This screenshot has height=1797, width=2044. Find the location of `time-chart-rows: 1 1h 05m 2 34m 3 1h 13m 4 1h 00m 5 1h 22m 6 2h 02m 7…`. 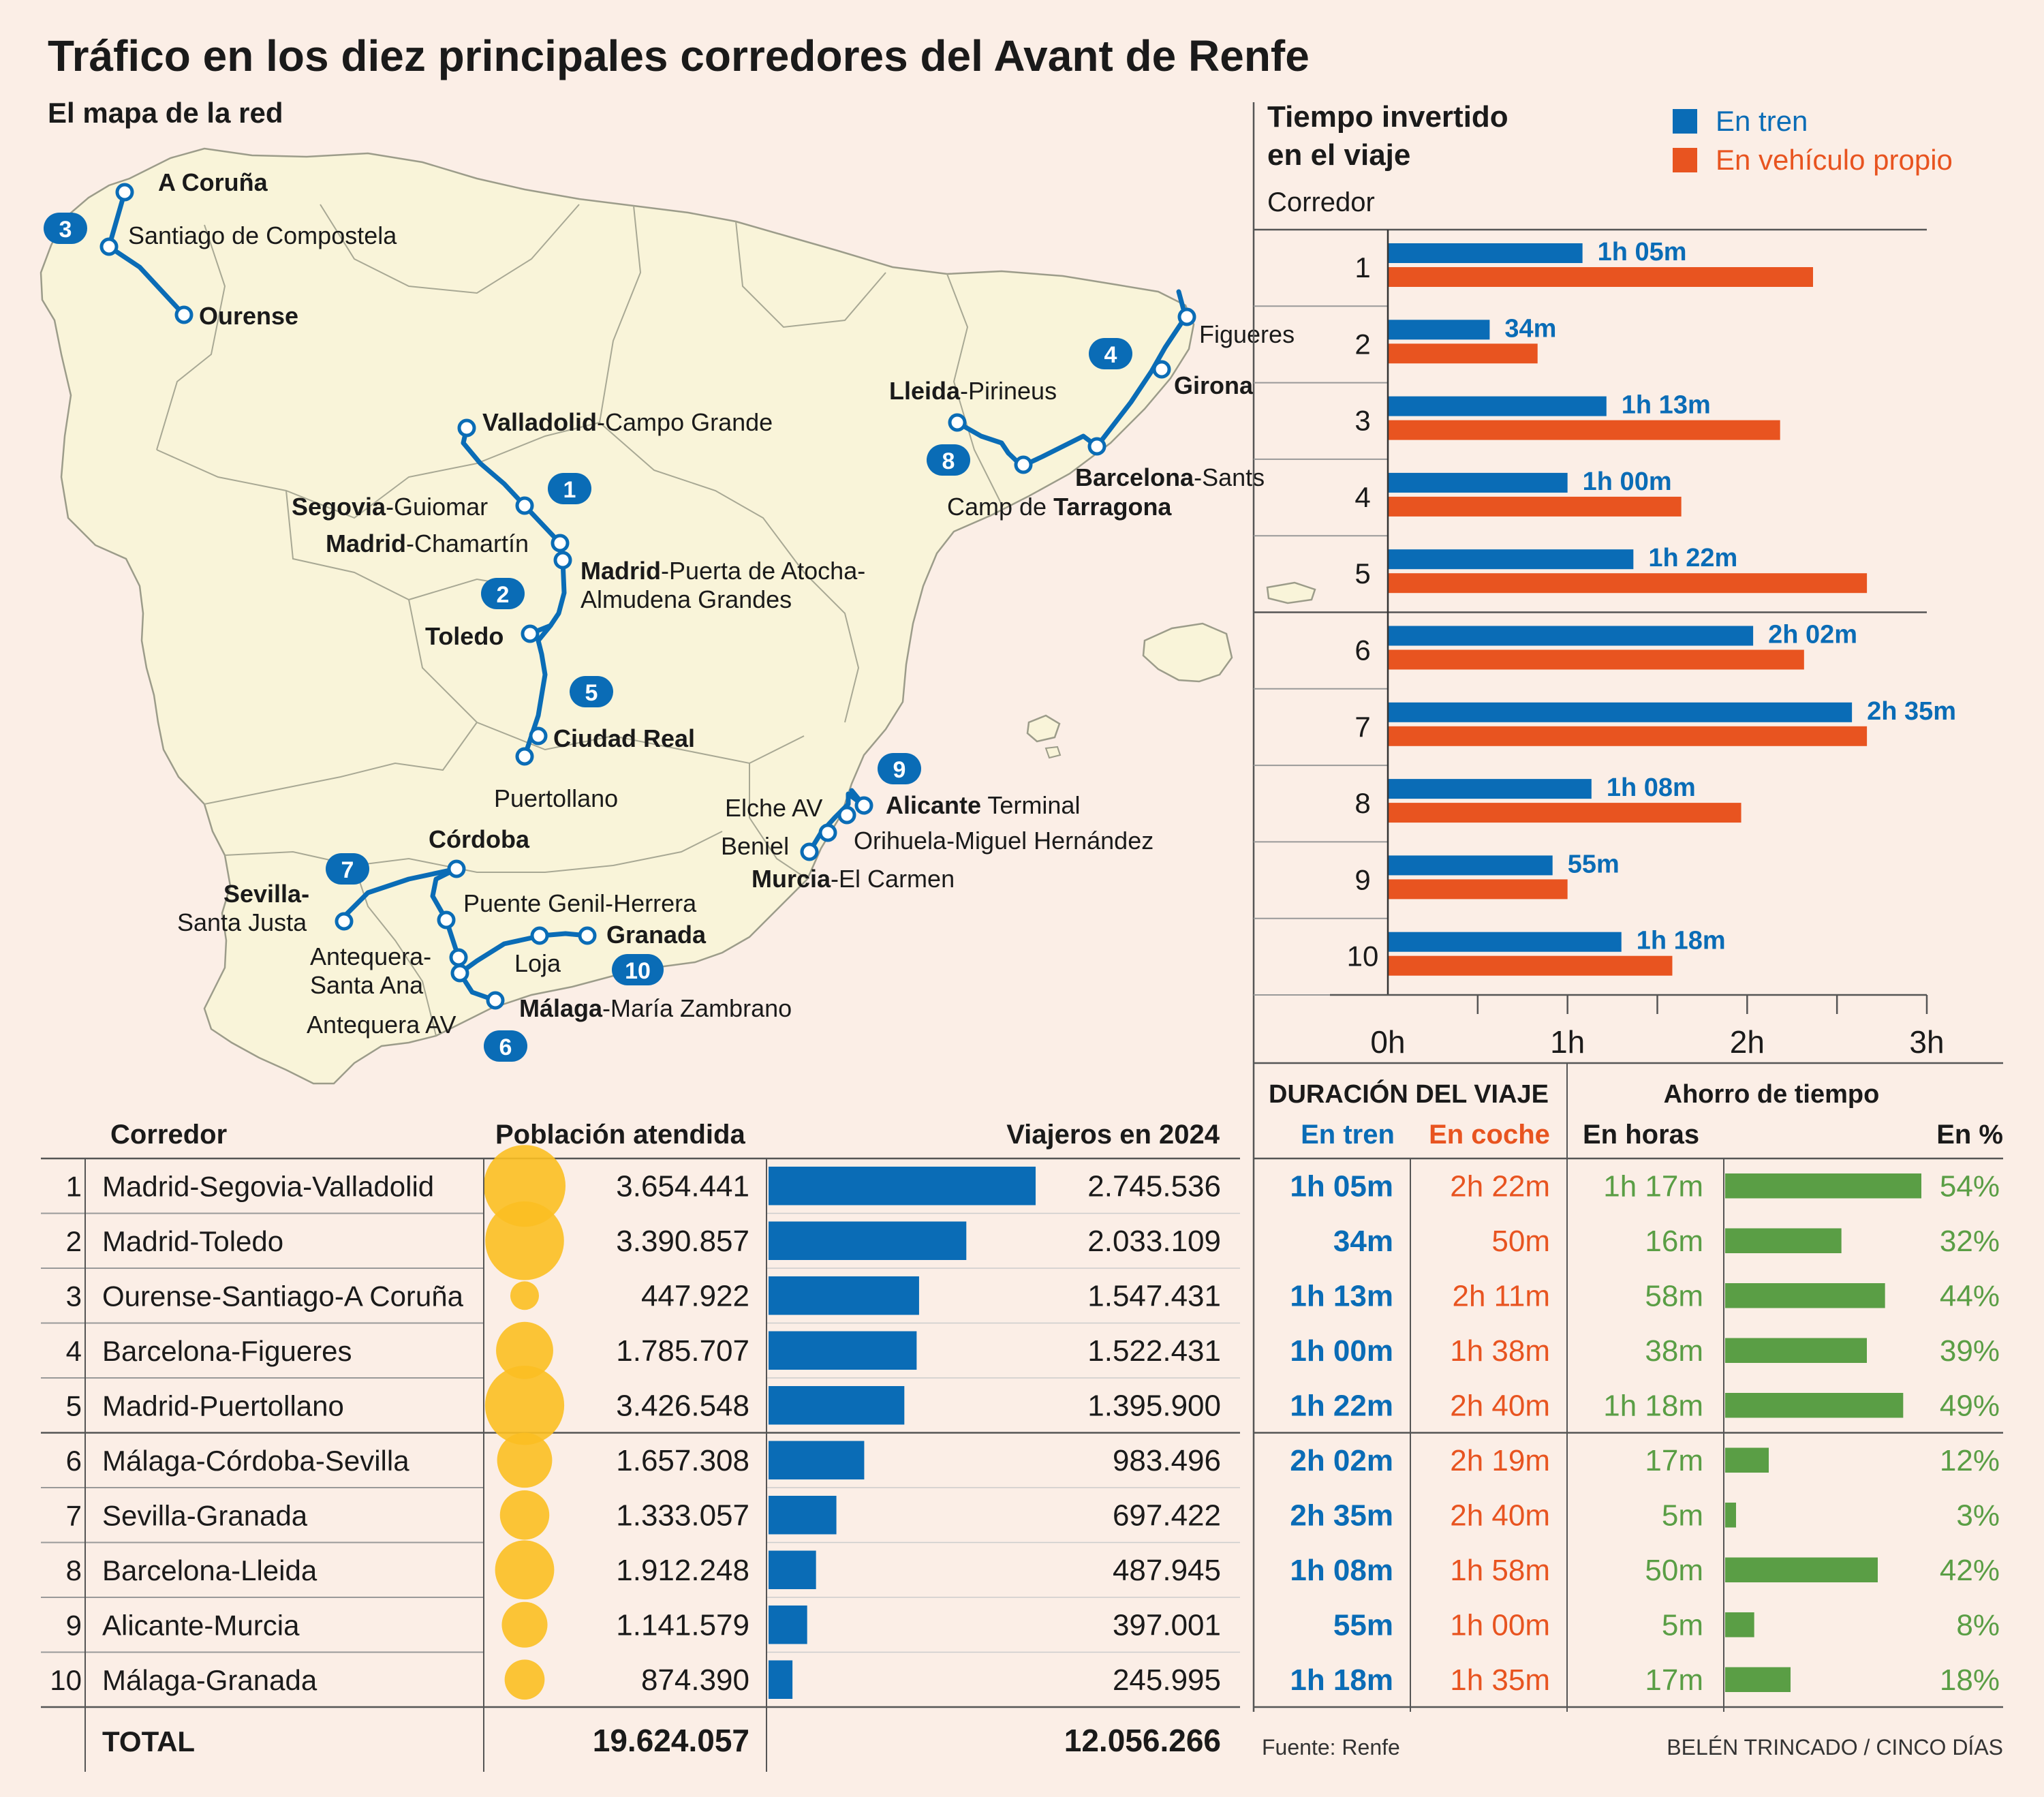

time-chart-rows: 1 1h 05m 2 34m 3 1h 13m 4 1h 00m 5 1h 22m 6 2h 02m 7… is located at coordinates (1652, 607).